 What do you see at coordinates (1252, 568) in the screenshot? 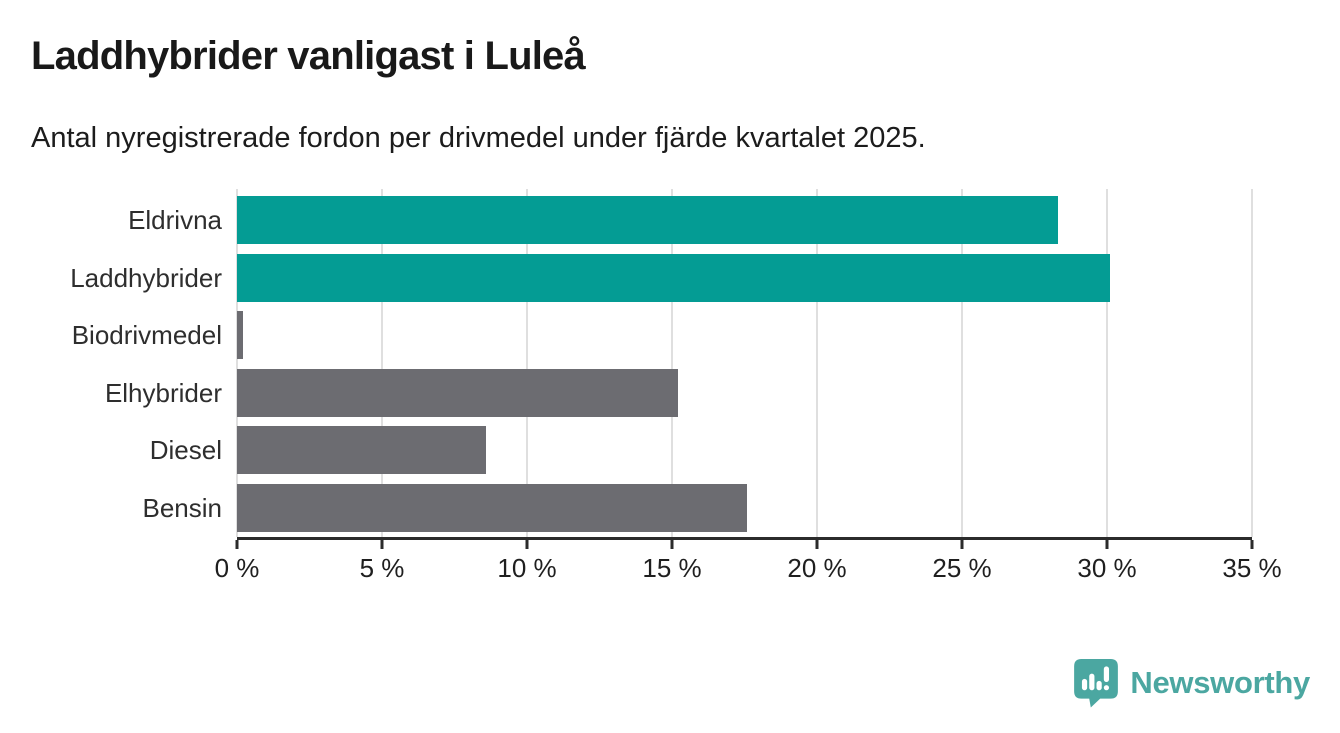
I see `axis-tick-label: 35 %` at bounding box center [1252, 568].